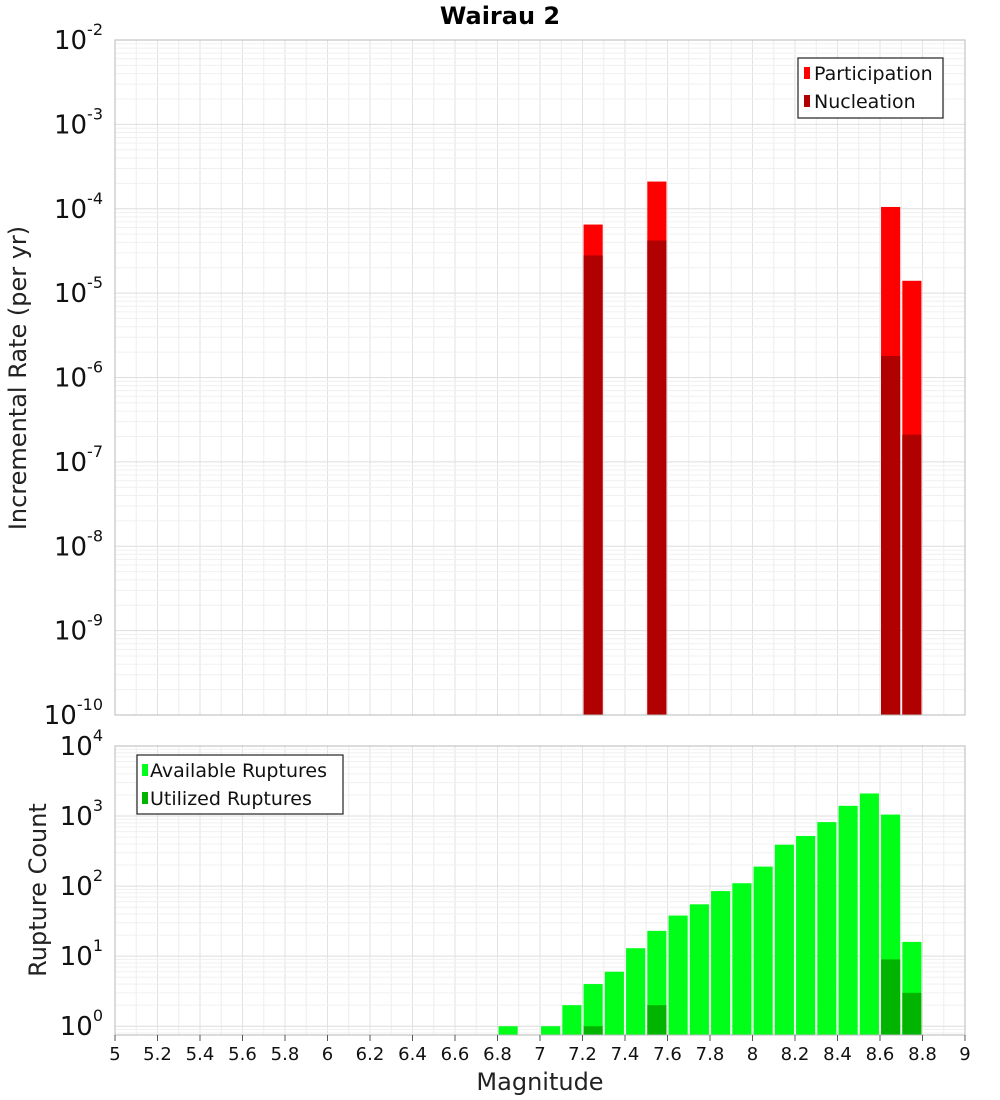 The height and width of the screenshot is (1100, 1000). What do you see at coordinates (412, 1054) in the screenshot?
I see `x-tick-label: 6.4` at bounding box center [412, 1054].